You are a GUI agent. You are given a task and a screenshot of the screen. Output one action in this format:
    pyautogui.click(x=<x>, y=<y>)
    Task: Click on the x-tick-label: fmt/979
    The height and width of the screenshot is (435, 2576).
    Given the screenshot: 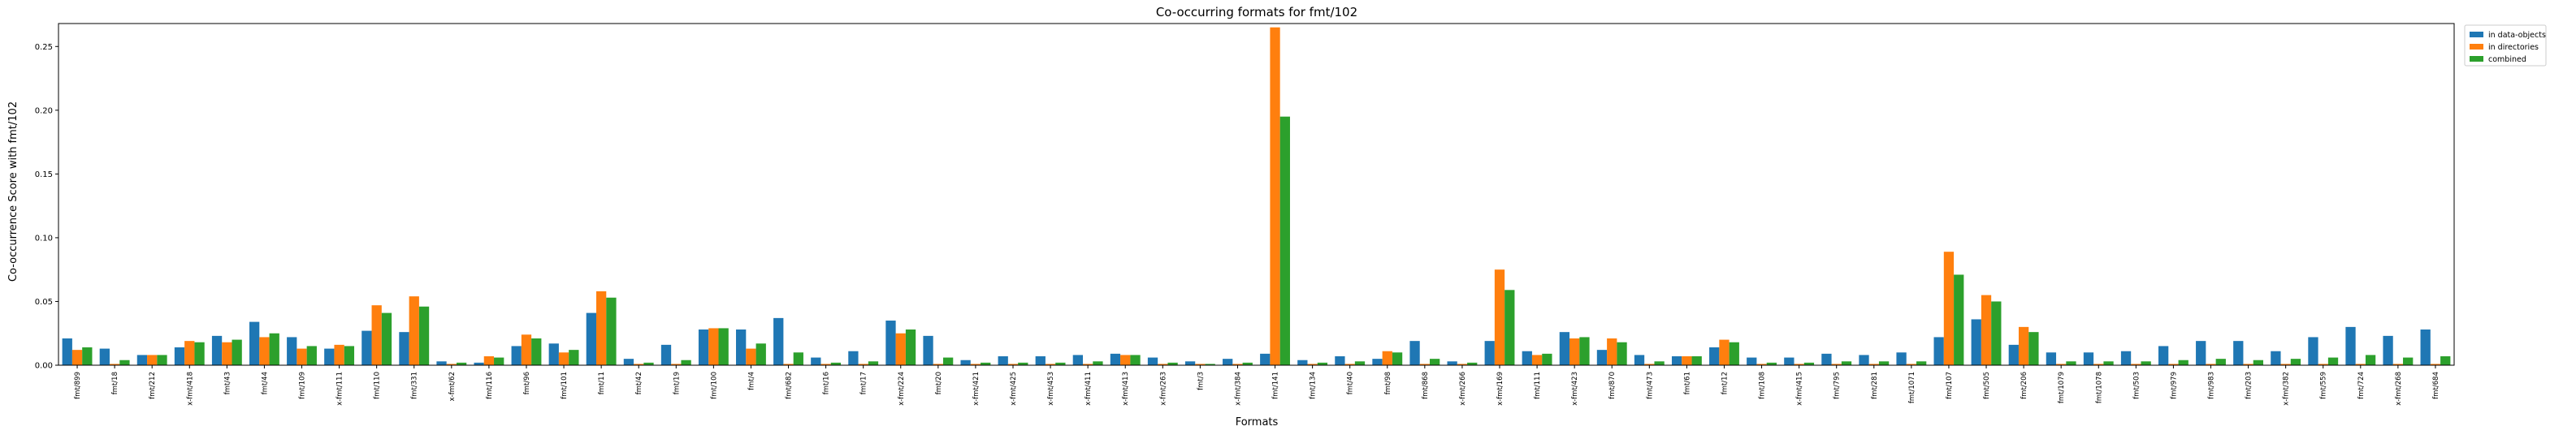 What is the action you would take?
    pyautogui.click(x=2174, y=386)
    